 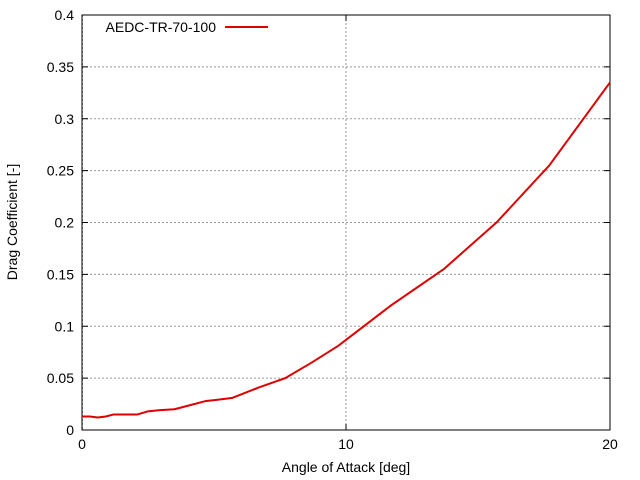 I want to click on y-tick-label: 0.4, so click(x=65, y=15).